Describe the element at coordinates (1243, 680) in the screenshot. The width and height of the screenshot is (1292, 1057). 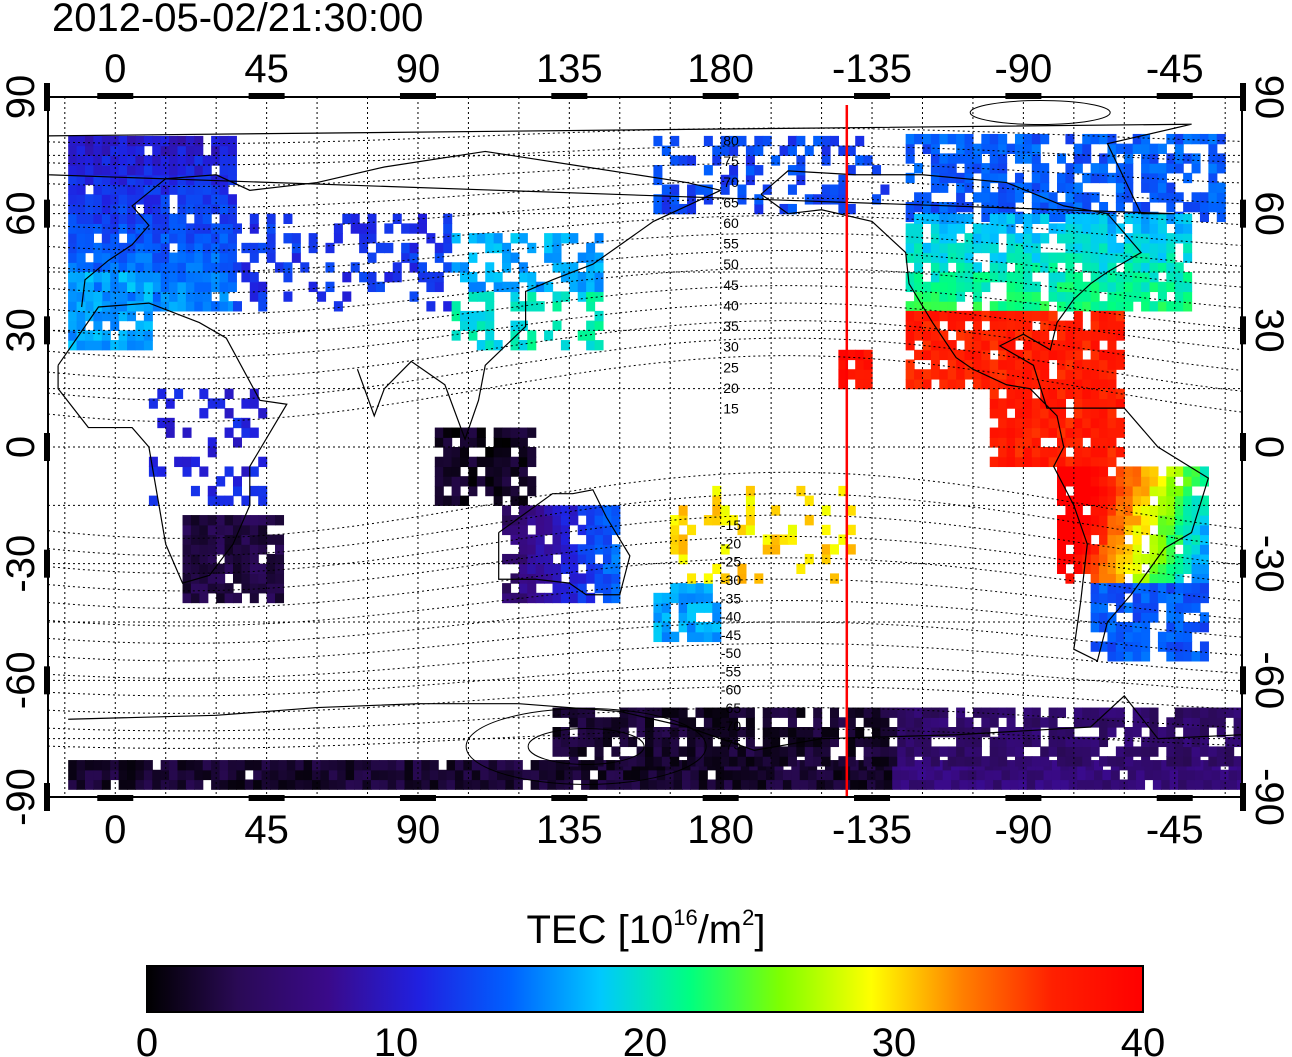
I see `frame-tick-right` at that location.